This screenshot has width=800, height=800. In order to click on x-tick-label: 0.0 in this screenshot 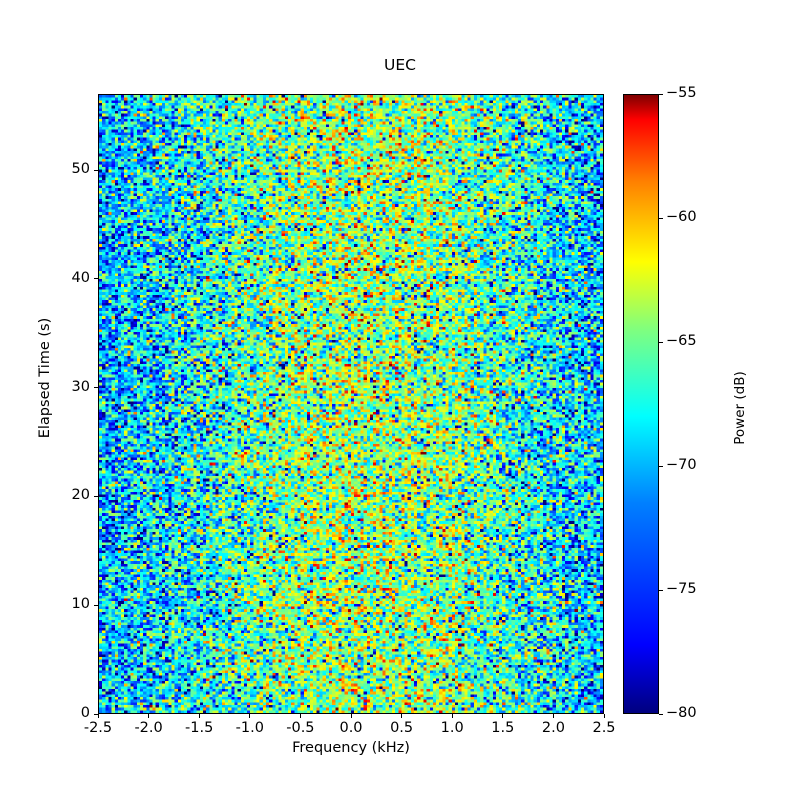, I will do `click(351, 728)`.